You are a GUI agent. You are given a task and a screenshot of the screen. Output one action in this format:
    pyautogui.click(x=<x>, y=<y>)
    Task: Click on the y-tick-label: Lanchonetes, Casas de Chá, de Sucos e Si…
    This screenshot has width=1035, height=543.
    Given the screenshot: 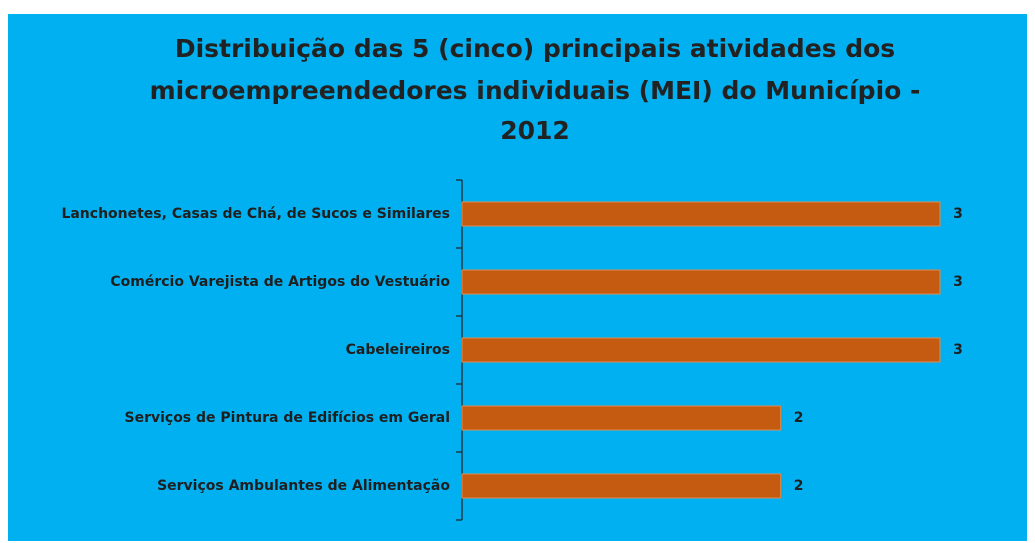 What is the action you would take?
    pyautogui.click(x=255, y=214)
    